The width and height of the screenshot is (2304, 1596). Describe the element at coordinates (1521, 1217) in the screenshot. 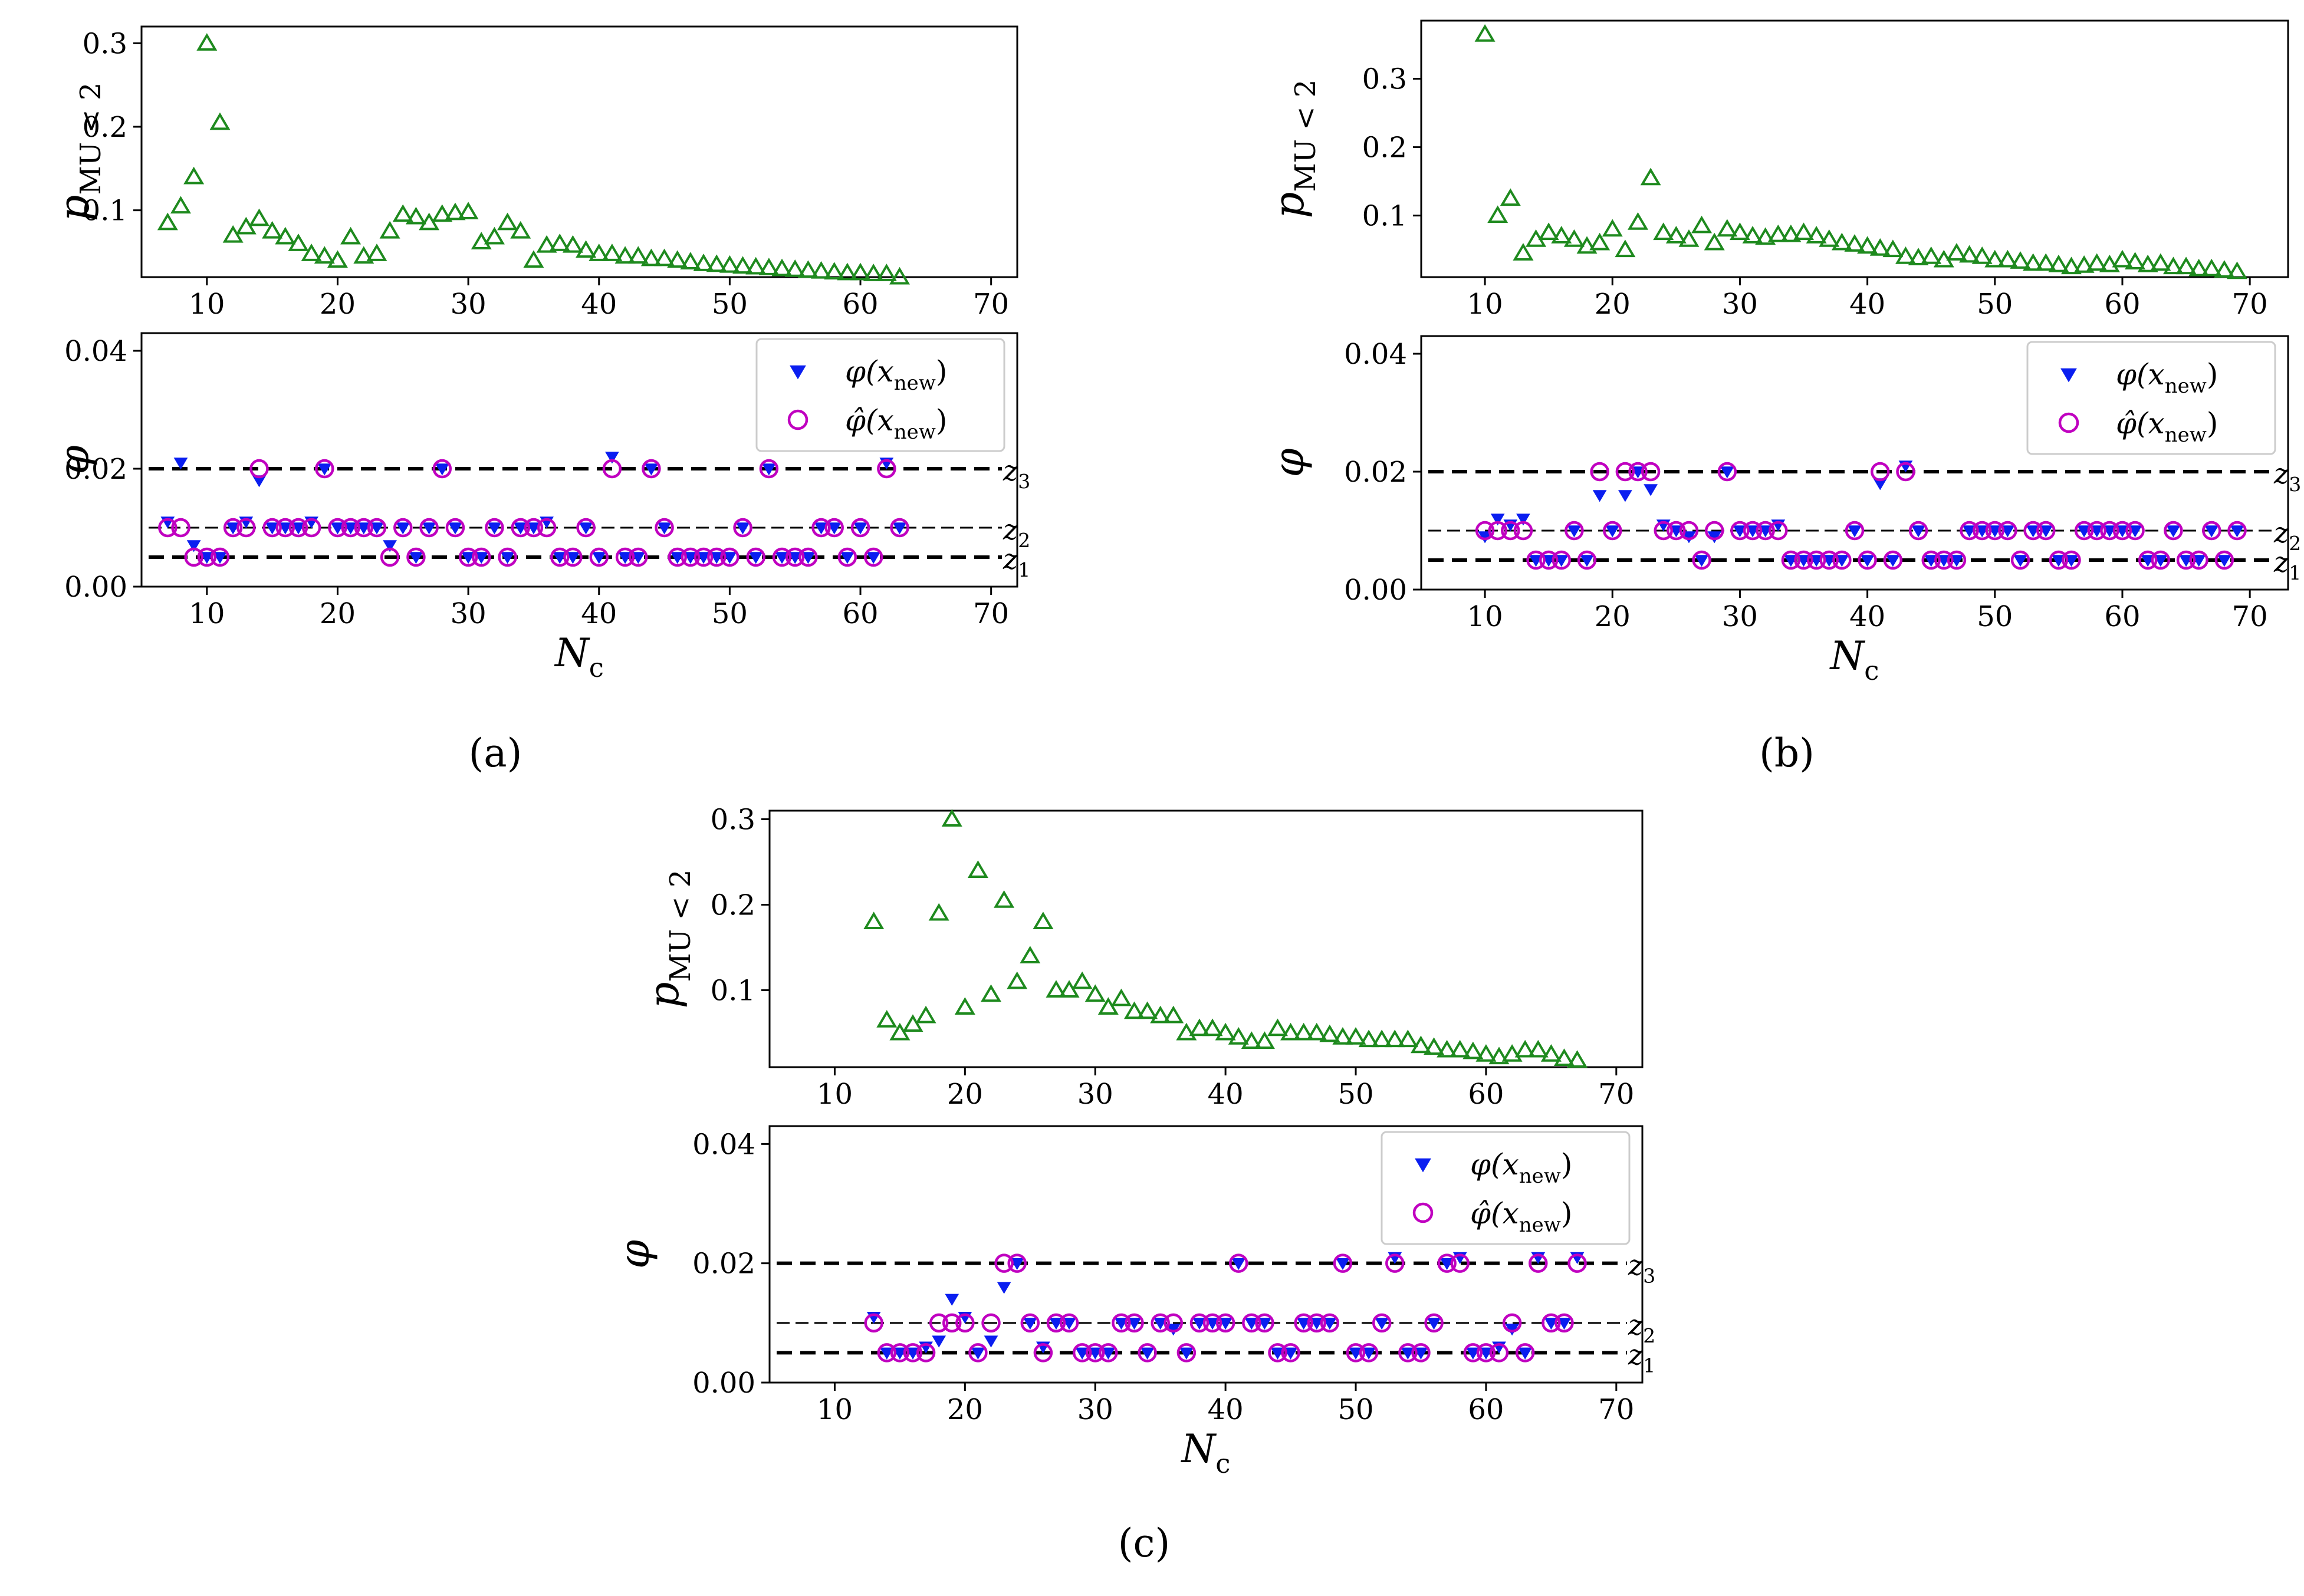

I see `legend-phi-hat-label: φ̂(xnew)` at that location.